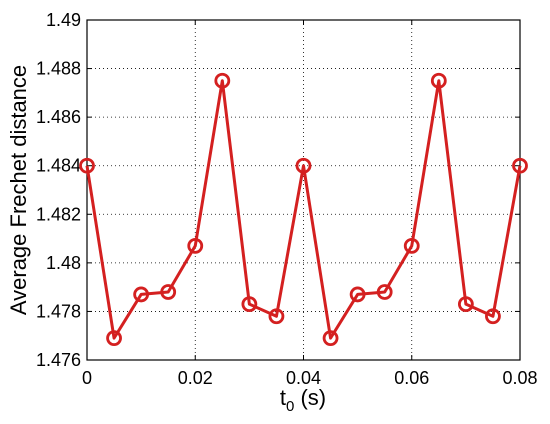 The width and height of the screenshot is (550, 424). I want to click on x-tick-label: 0.02, so click(195, 378).